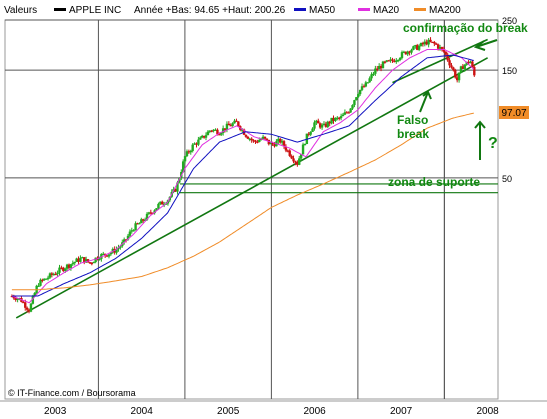 This screenshot has height=419, width=547. I want to click on x-axis: 2003 2004 2005 2006 2007 2008, so click(273, 408).